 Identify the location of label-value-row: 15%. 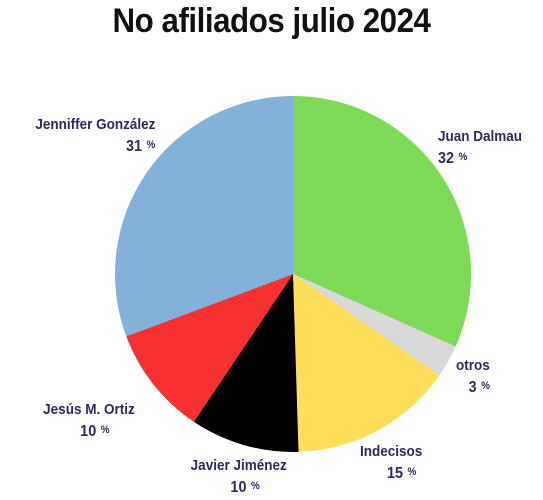
(388, 473).